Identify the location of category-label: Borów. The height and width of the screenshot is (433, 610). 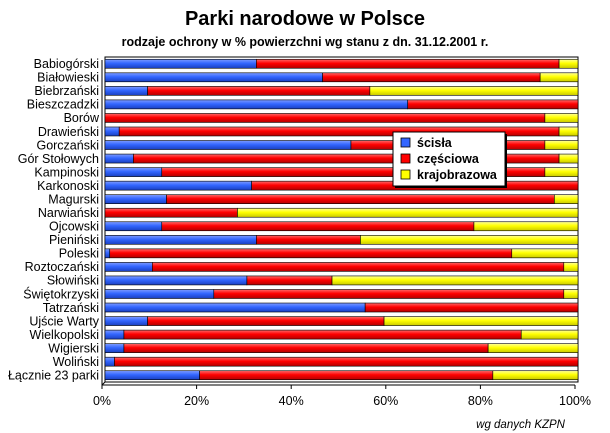
(82, 118).